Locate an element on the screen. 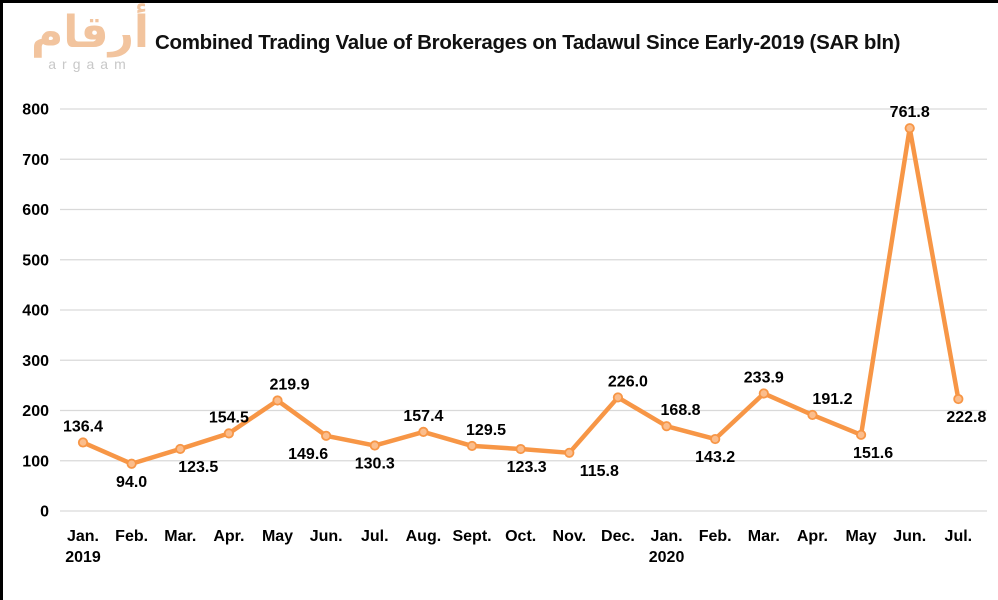 The height and width of the screenshot is (600, 998). x-axis-label: Nov. is located at coordinates (569, 536).